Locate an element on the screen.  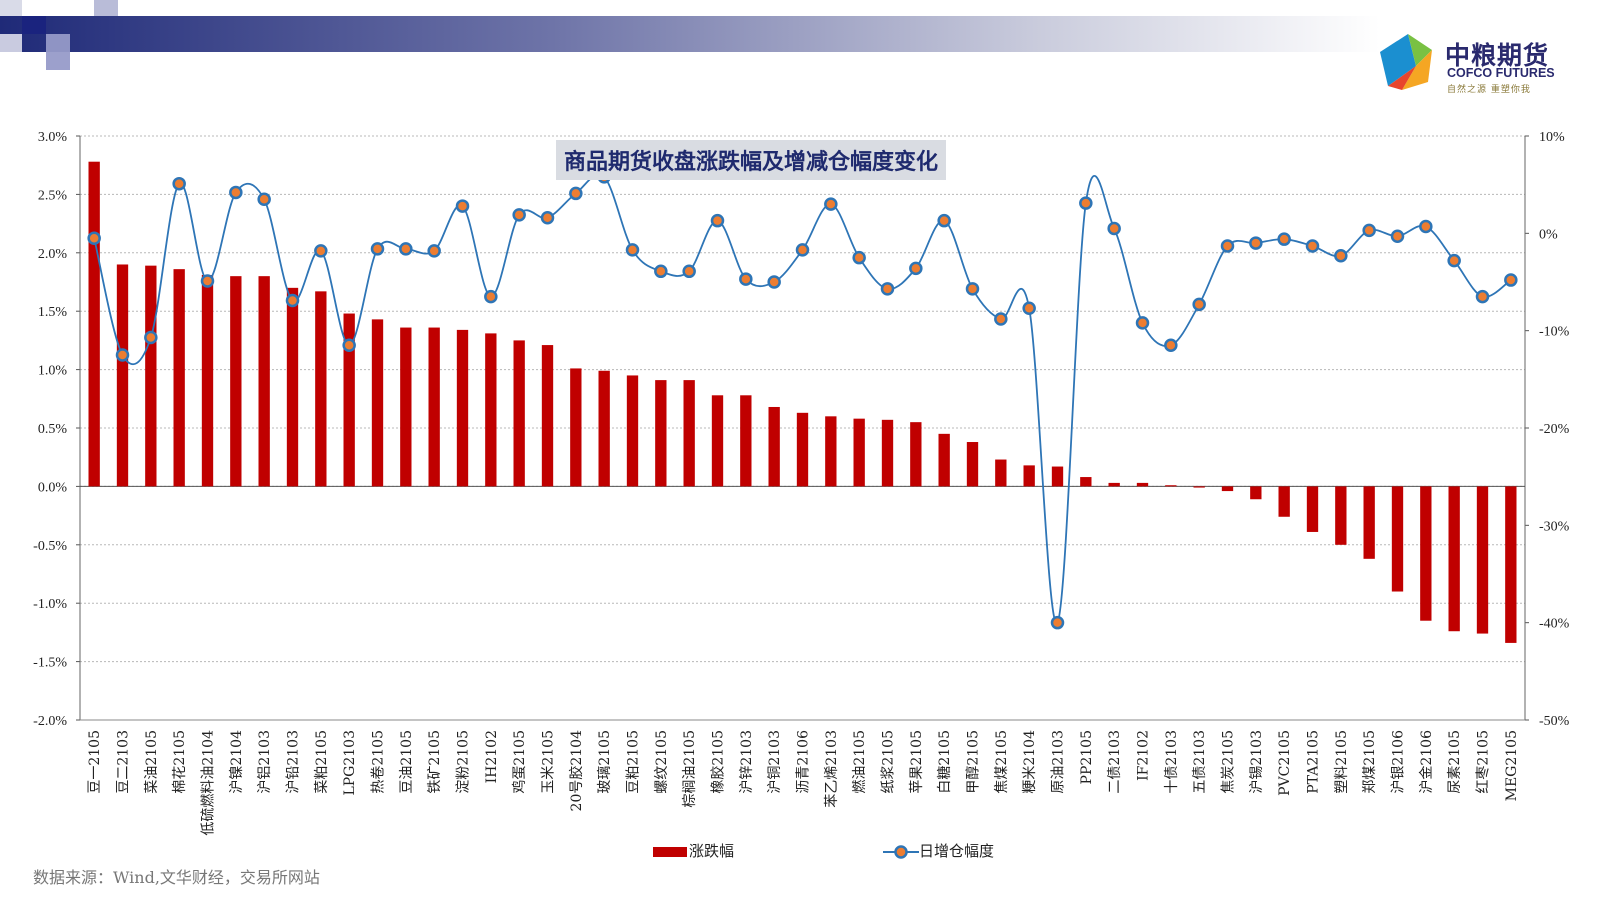
data-source-note: 数据来源：Wind,文华财经，交易所网站 is located at coordinates (176, 877).